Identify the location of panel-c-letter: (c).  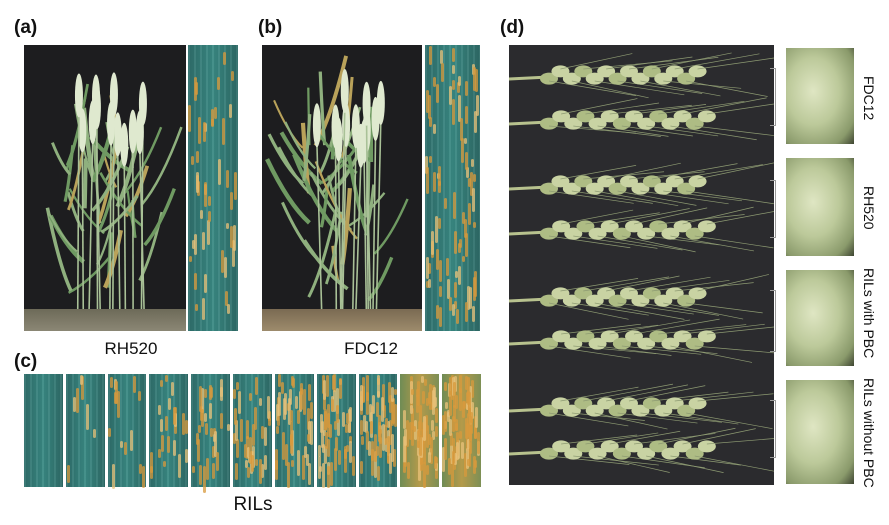
(26, 361).